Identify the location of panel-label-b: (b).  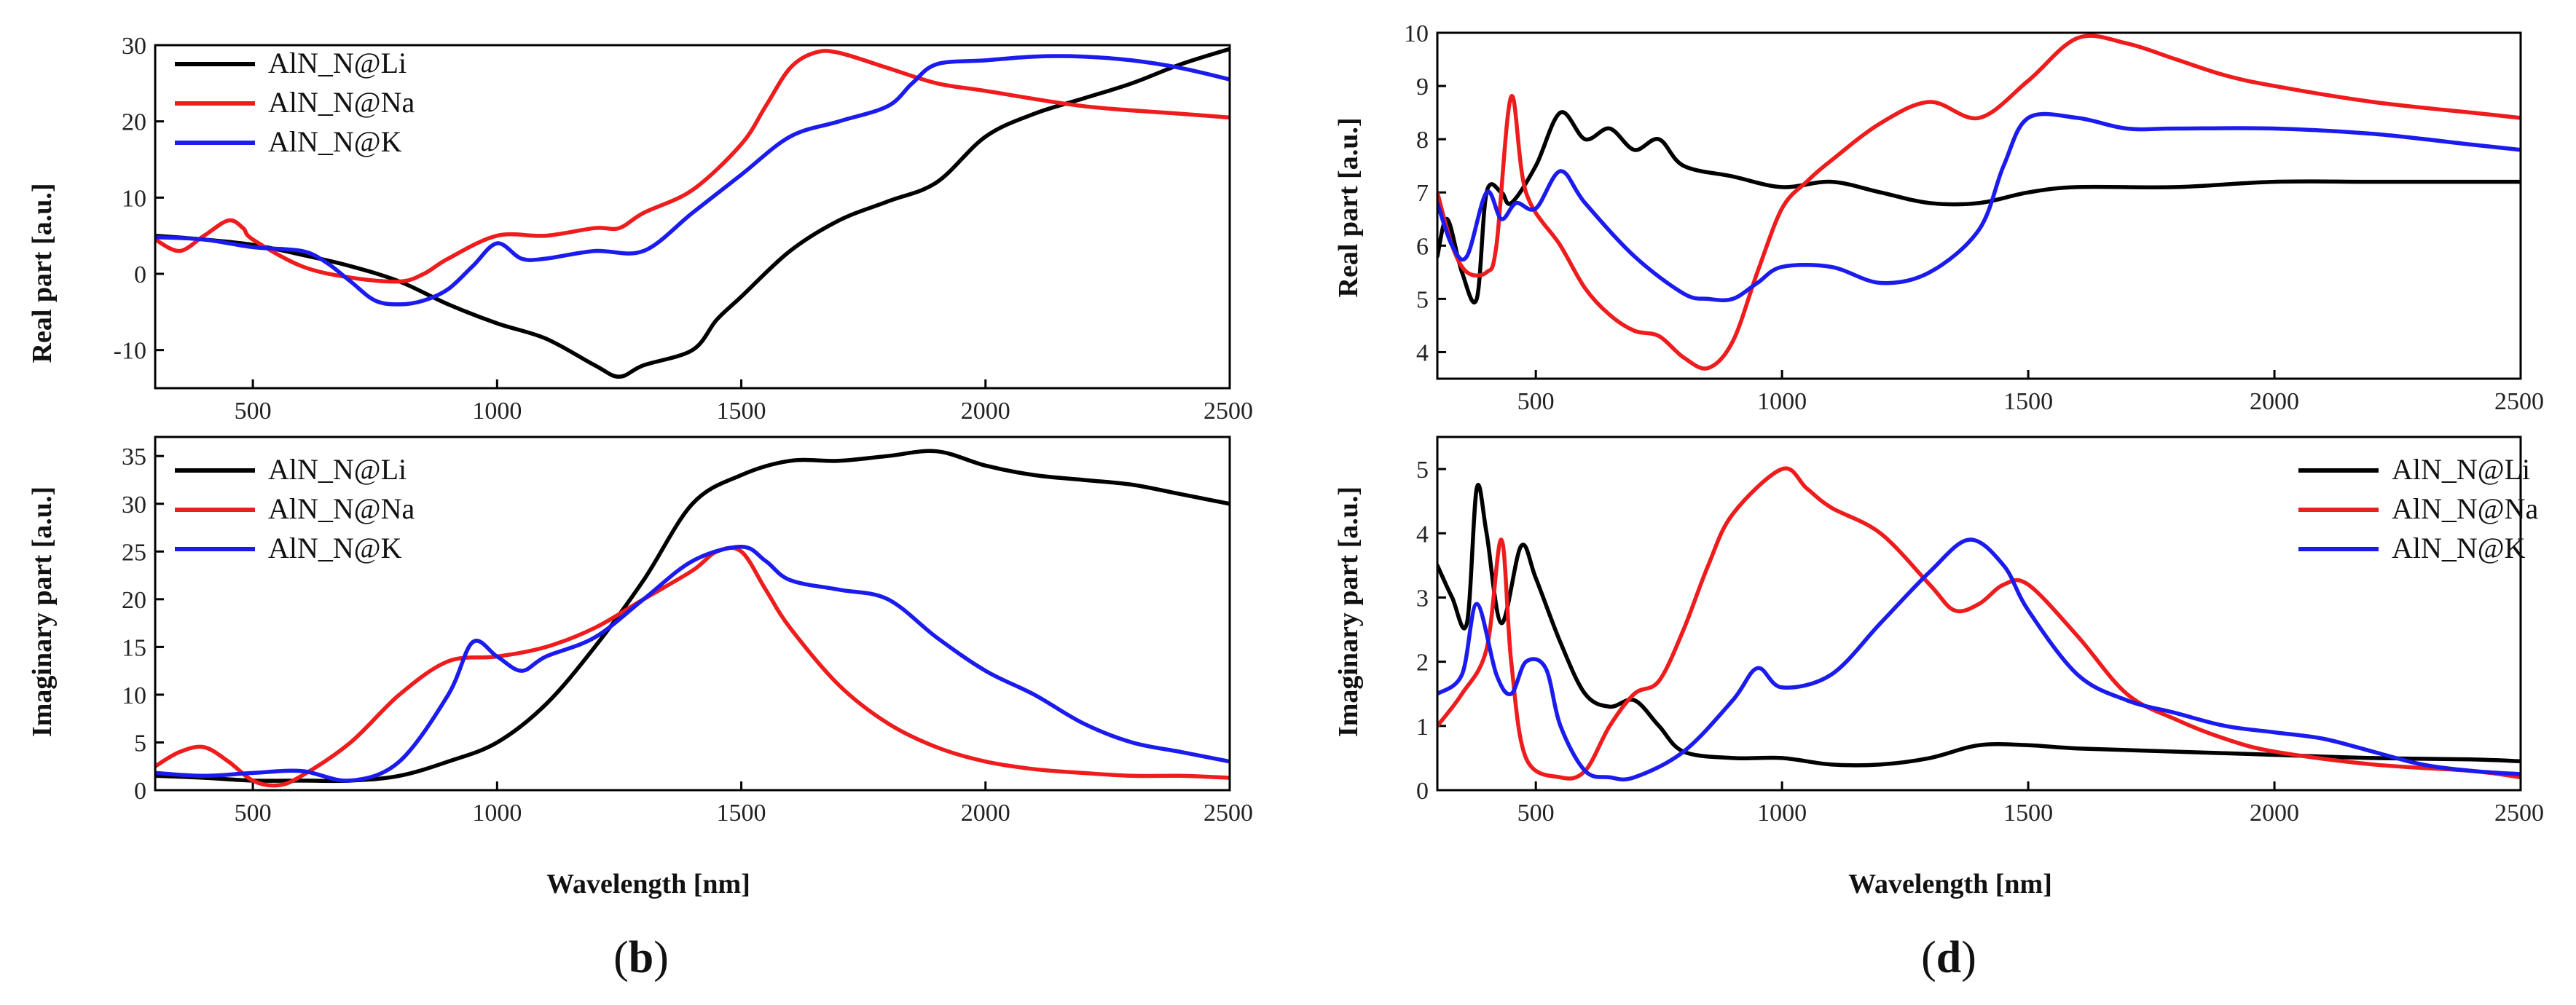
(641, 957).